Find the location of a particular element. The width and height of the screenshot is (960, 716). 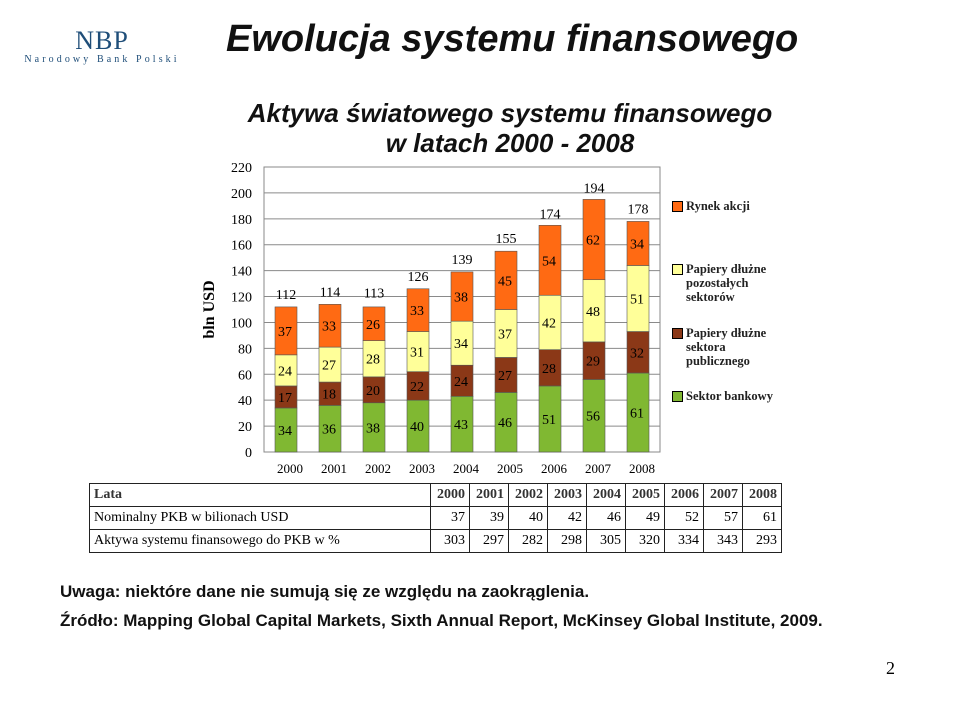

data-label: 22 is located at coordinates (417, 387).